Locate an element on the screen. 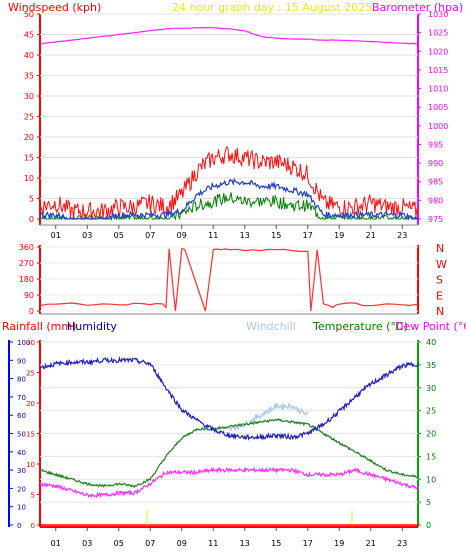 This screenshot has height=555, width=466. temperature-title: Temperature (°C) is located at coordinates (360, 326).